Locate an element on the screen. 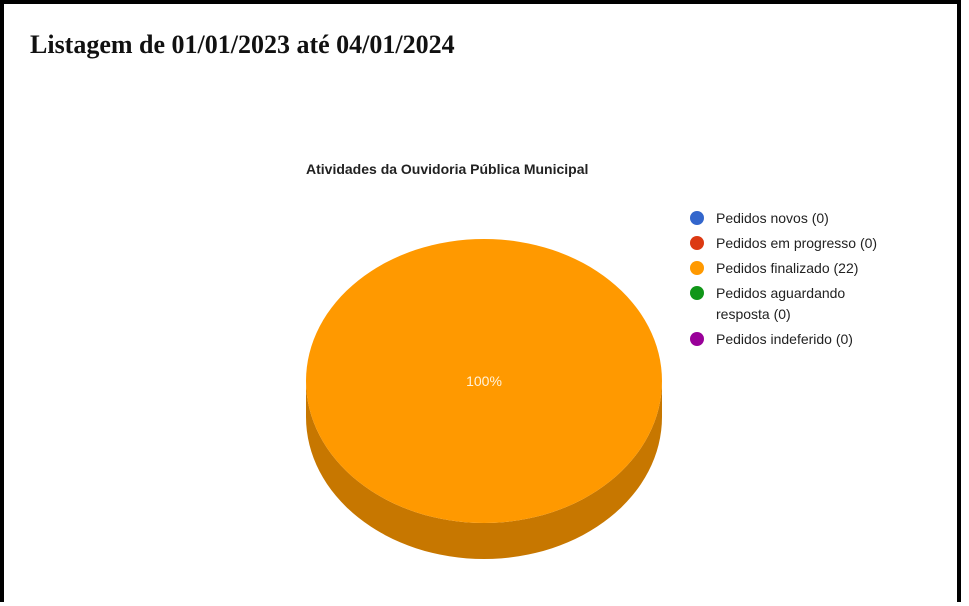 This screenshot has height=606, width=969. legend-item: Pedidos finalizado (22) is located at coordinates (790, 268).